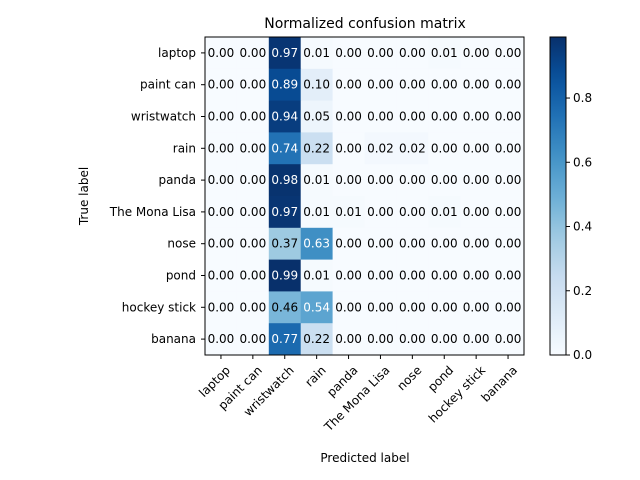 The height and width of the screenshot is (480, 640). I want to click on row-label: wristwatch, so click(163, 117).